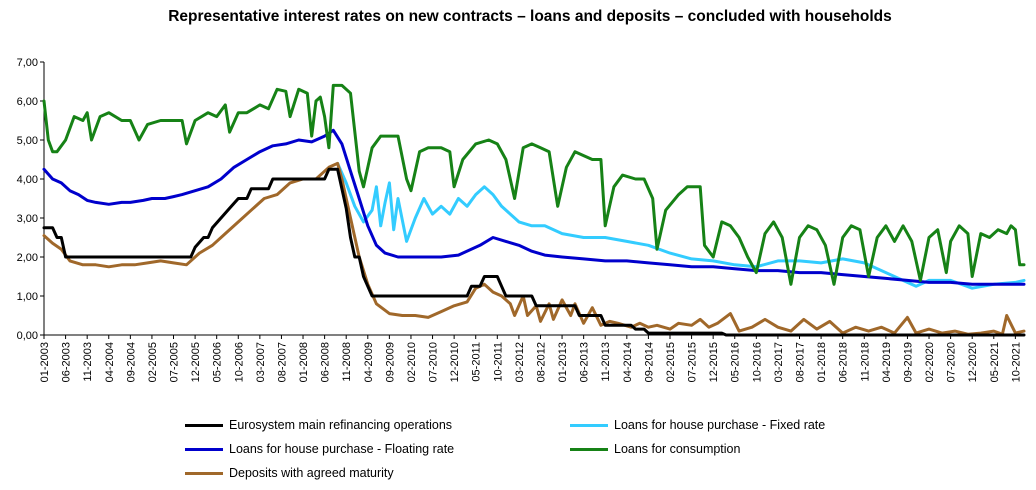 This screenshot has height=490, width=1036. What do you see at coordinates (27, 141) in the screenshot?
I see `y-tick-label: 5,00` at bounding box center [27, 141].